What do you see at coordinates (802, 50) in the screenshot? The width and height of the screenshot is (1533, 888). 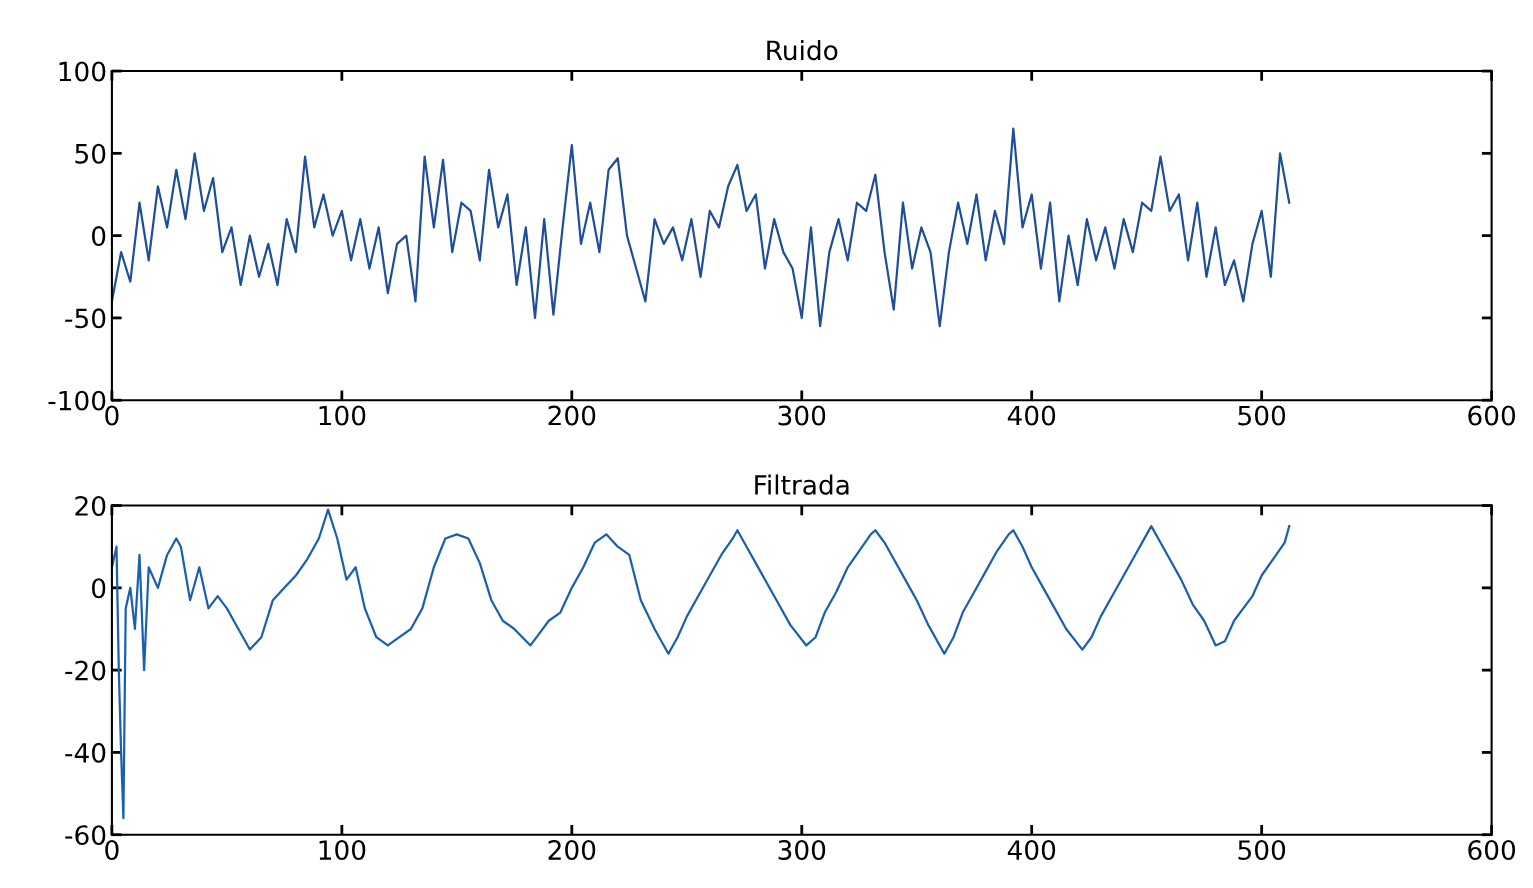 I see `chart-title: Ruido` at bounding box center [802, 50].